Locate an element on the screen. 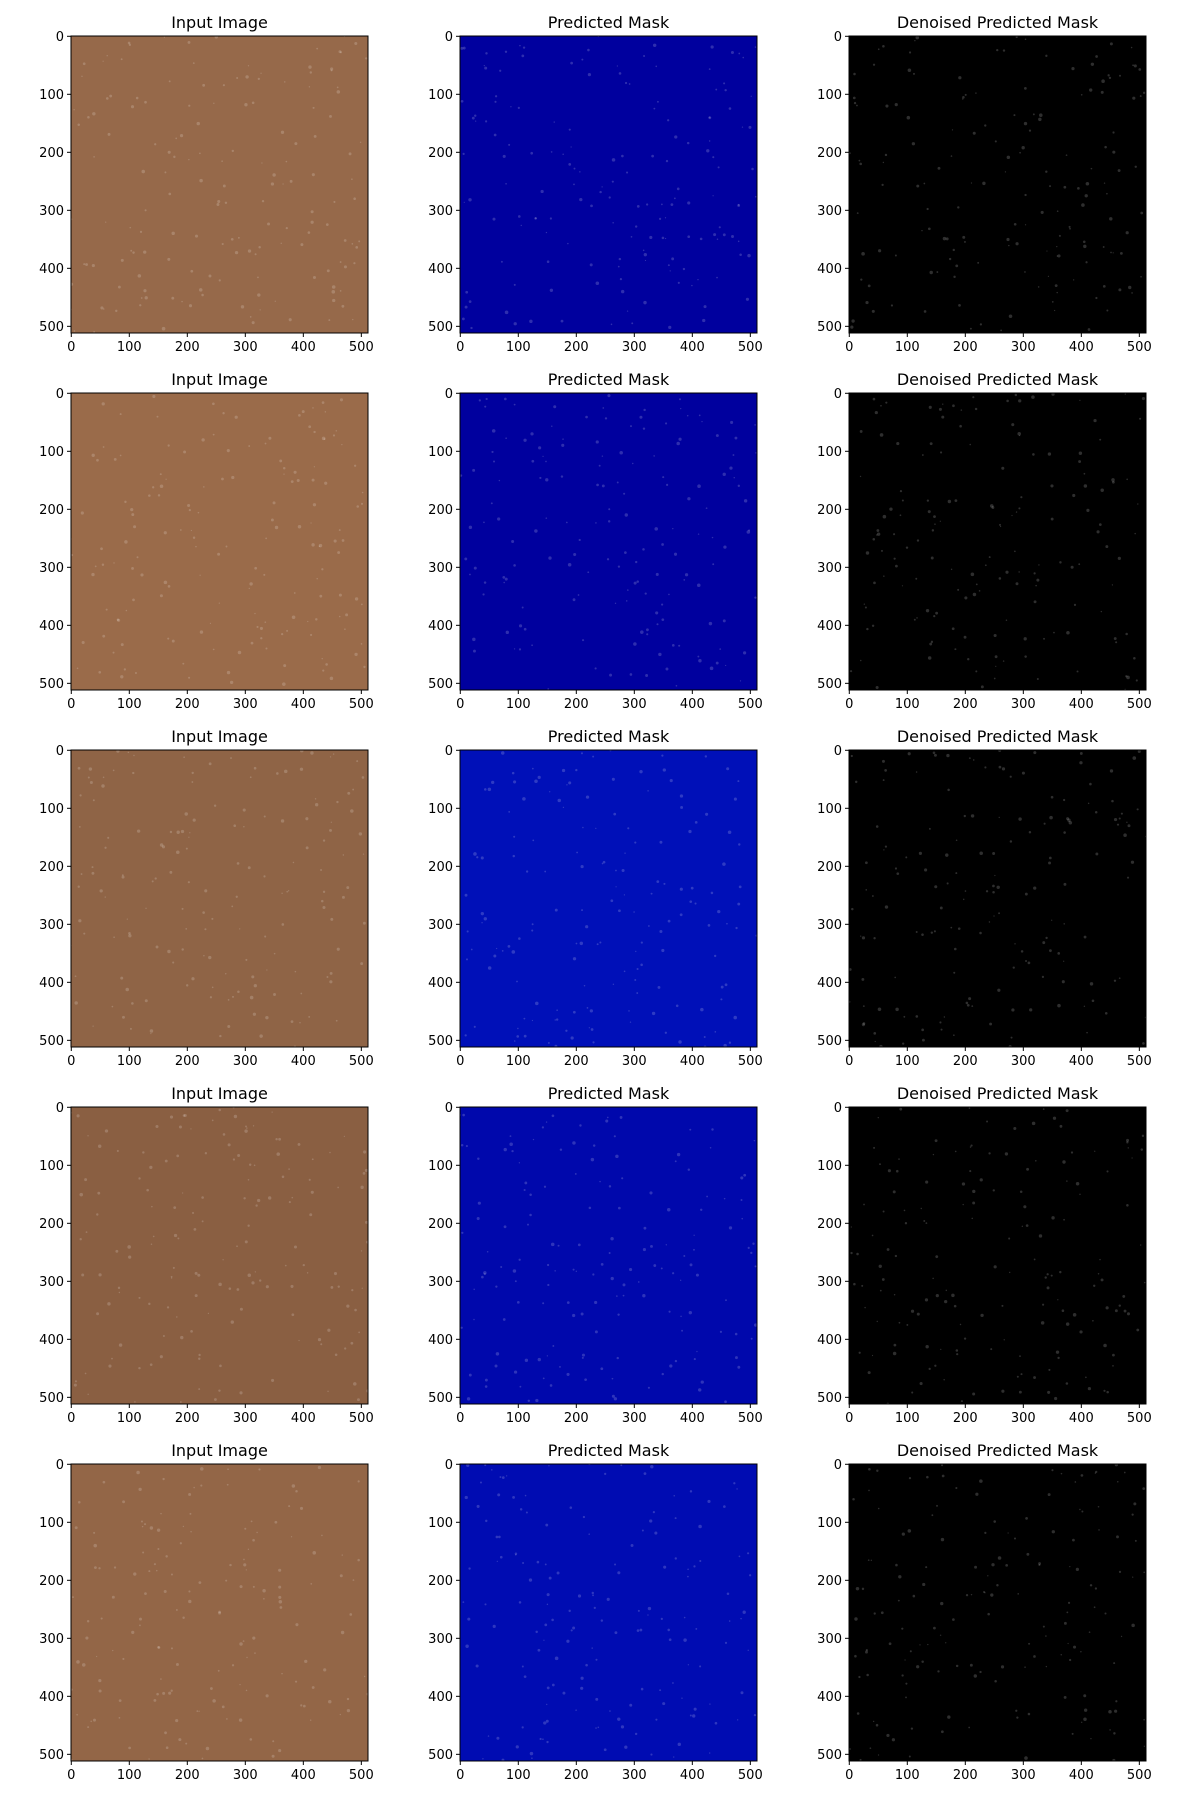  x-tick-label: 300 is located at coordinates (634, 1061).